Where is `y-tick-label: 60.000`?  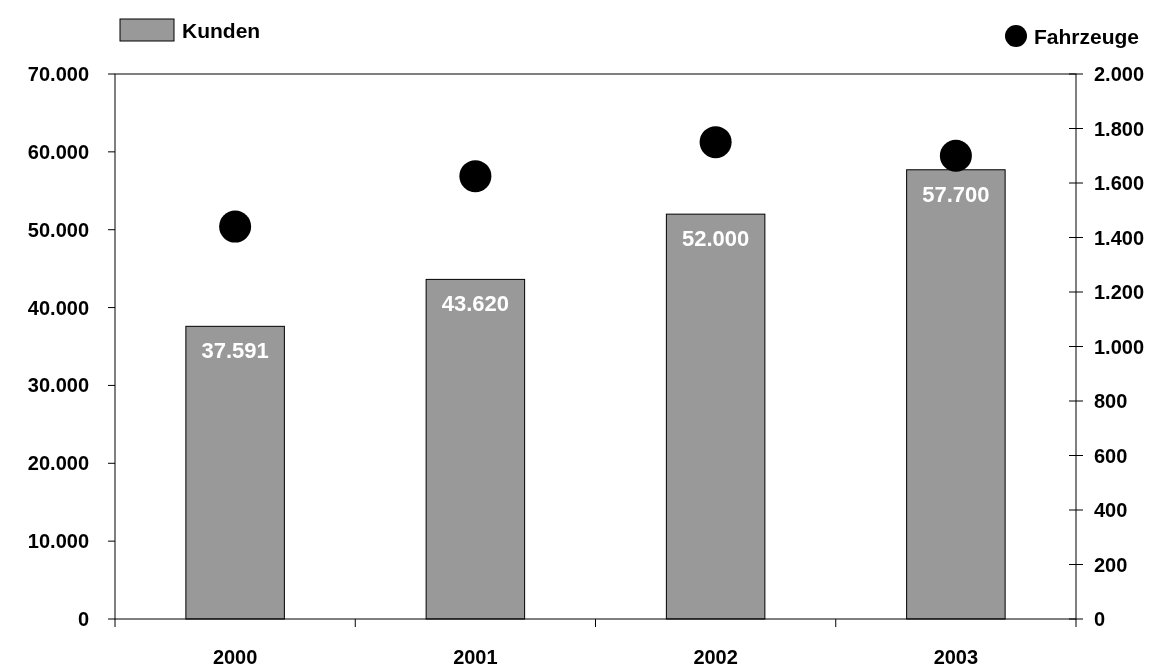 y-tick-label: 60.000 is located at coordinates (58, 151).